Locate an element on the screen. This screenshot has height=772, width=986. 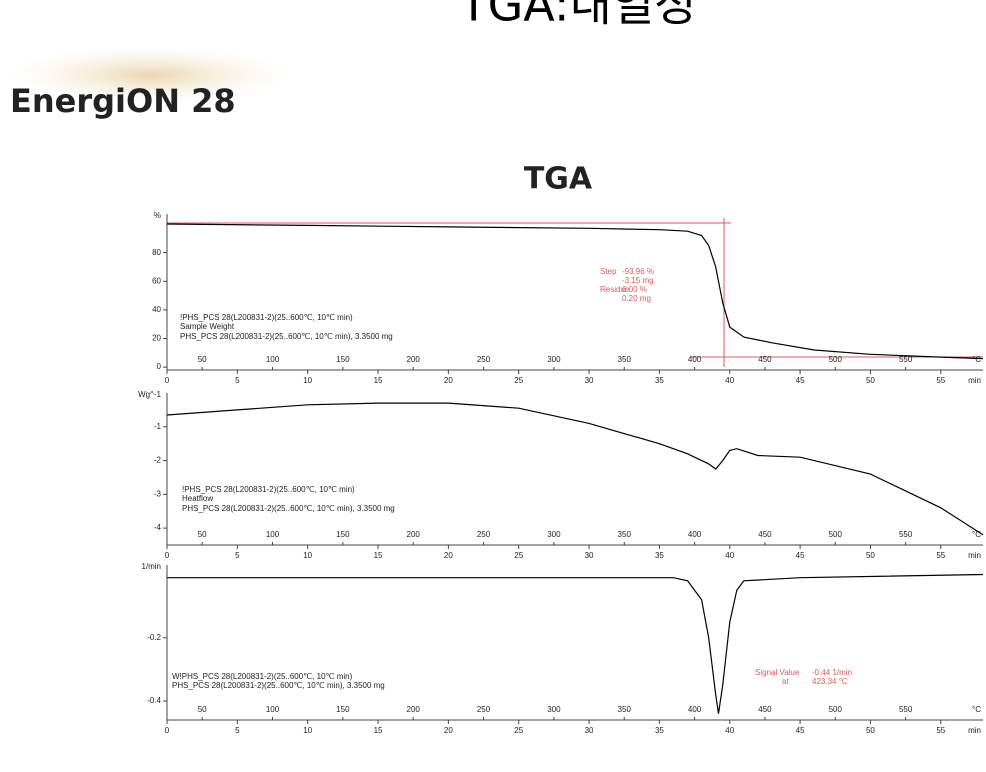
slide-title: TGA:내열성 is located at coordinates (578, 16).